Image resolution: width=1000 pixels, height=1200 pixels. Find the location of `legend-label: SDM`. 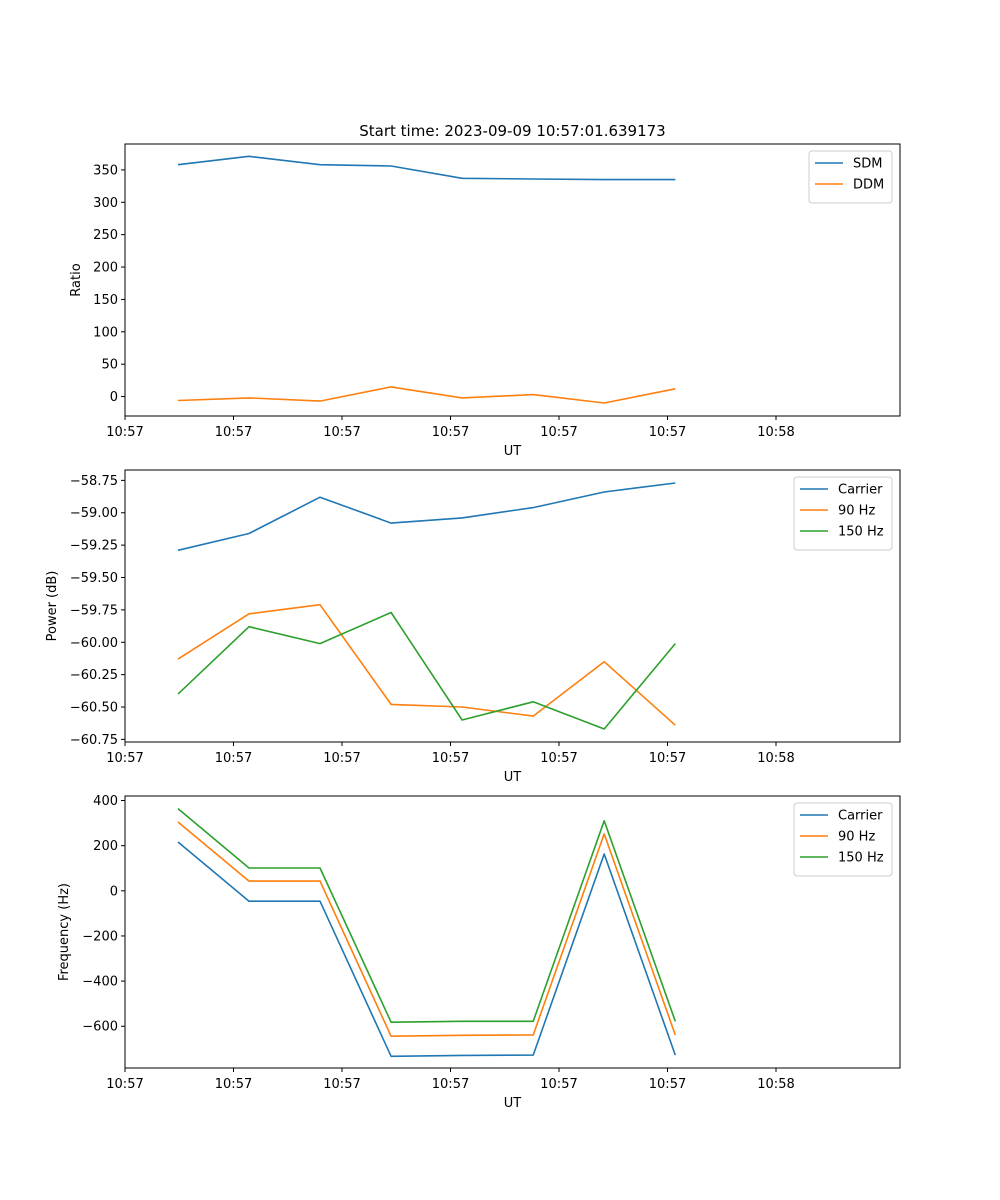

legend-label: SDM is located at coordinates (867, 164).